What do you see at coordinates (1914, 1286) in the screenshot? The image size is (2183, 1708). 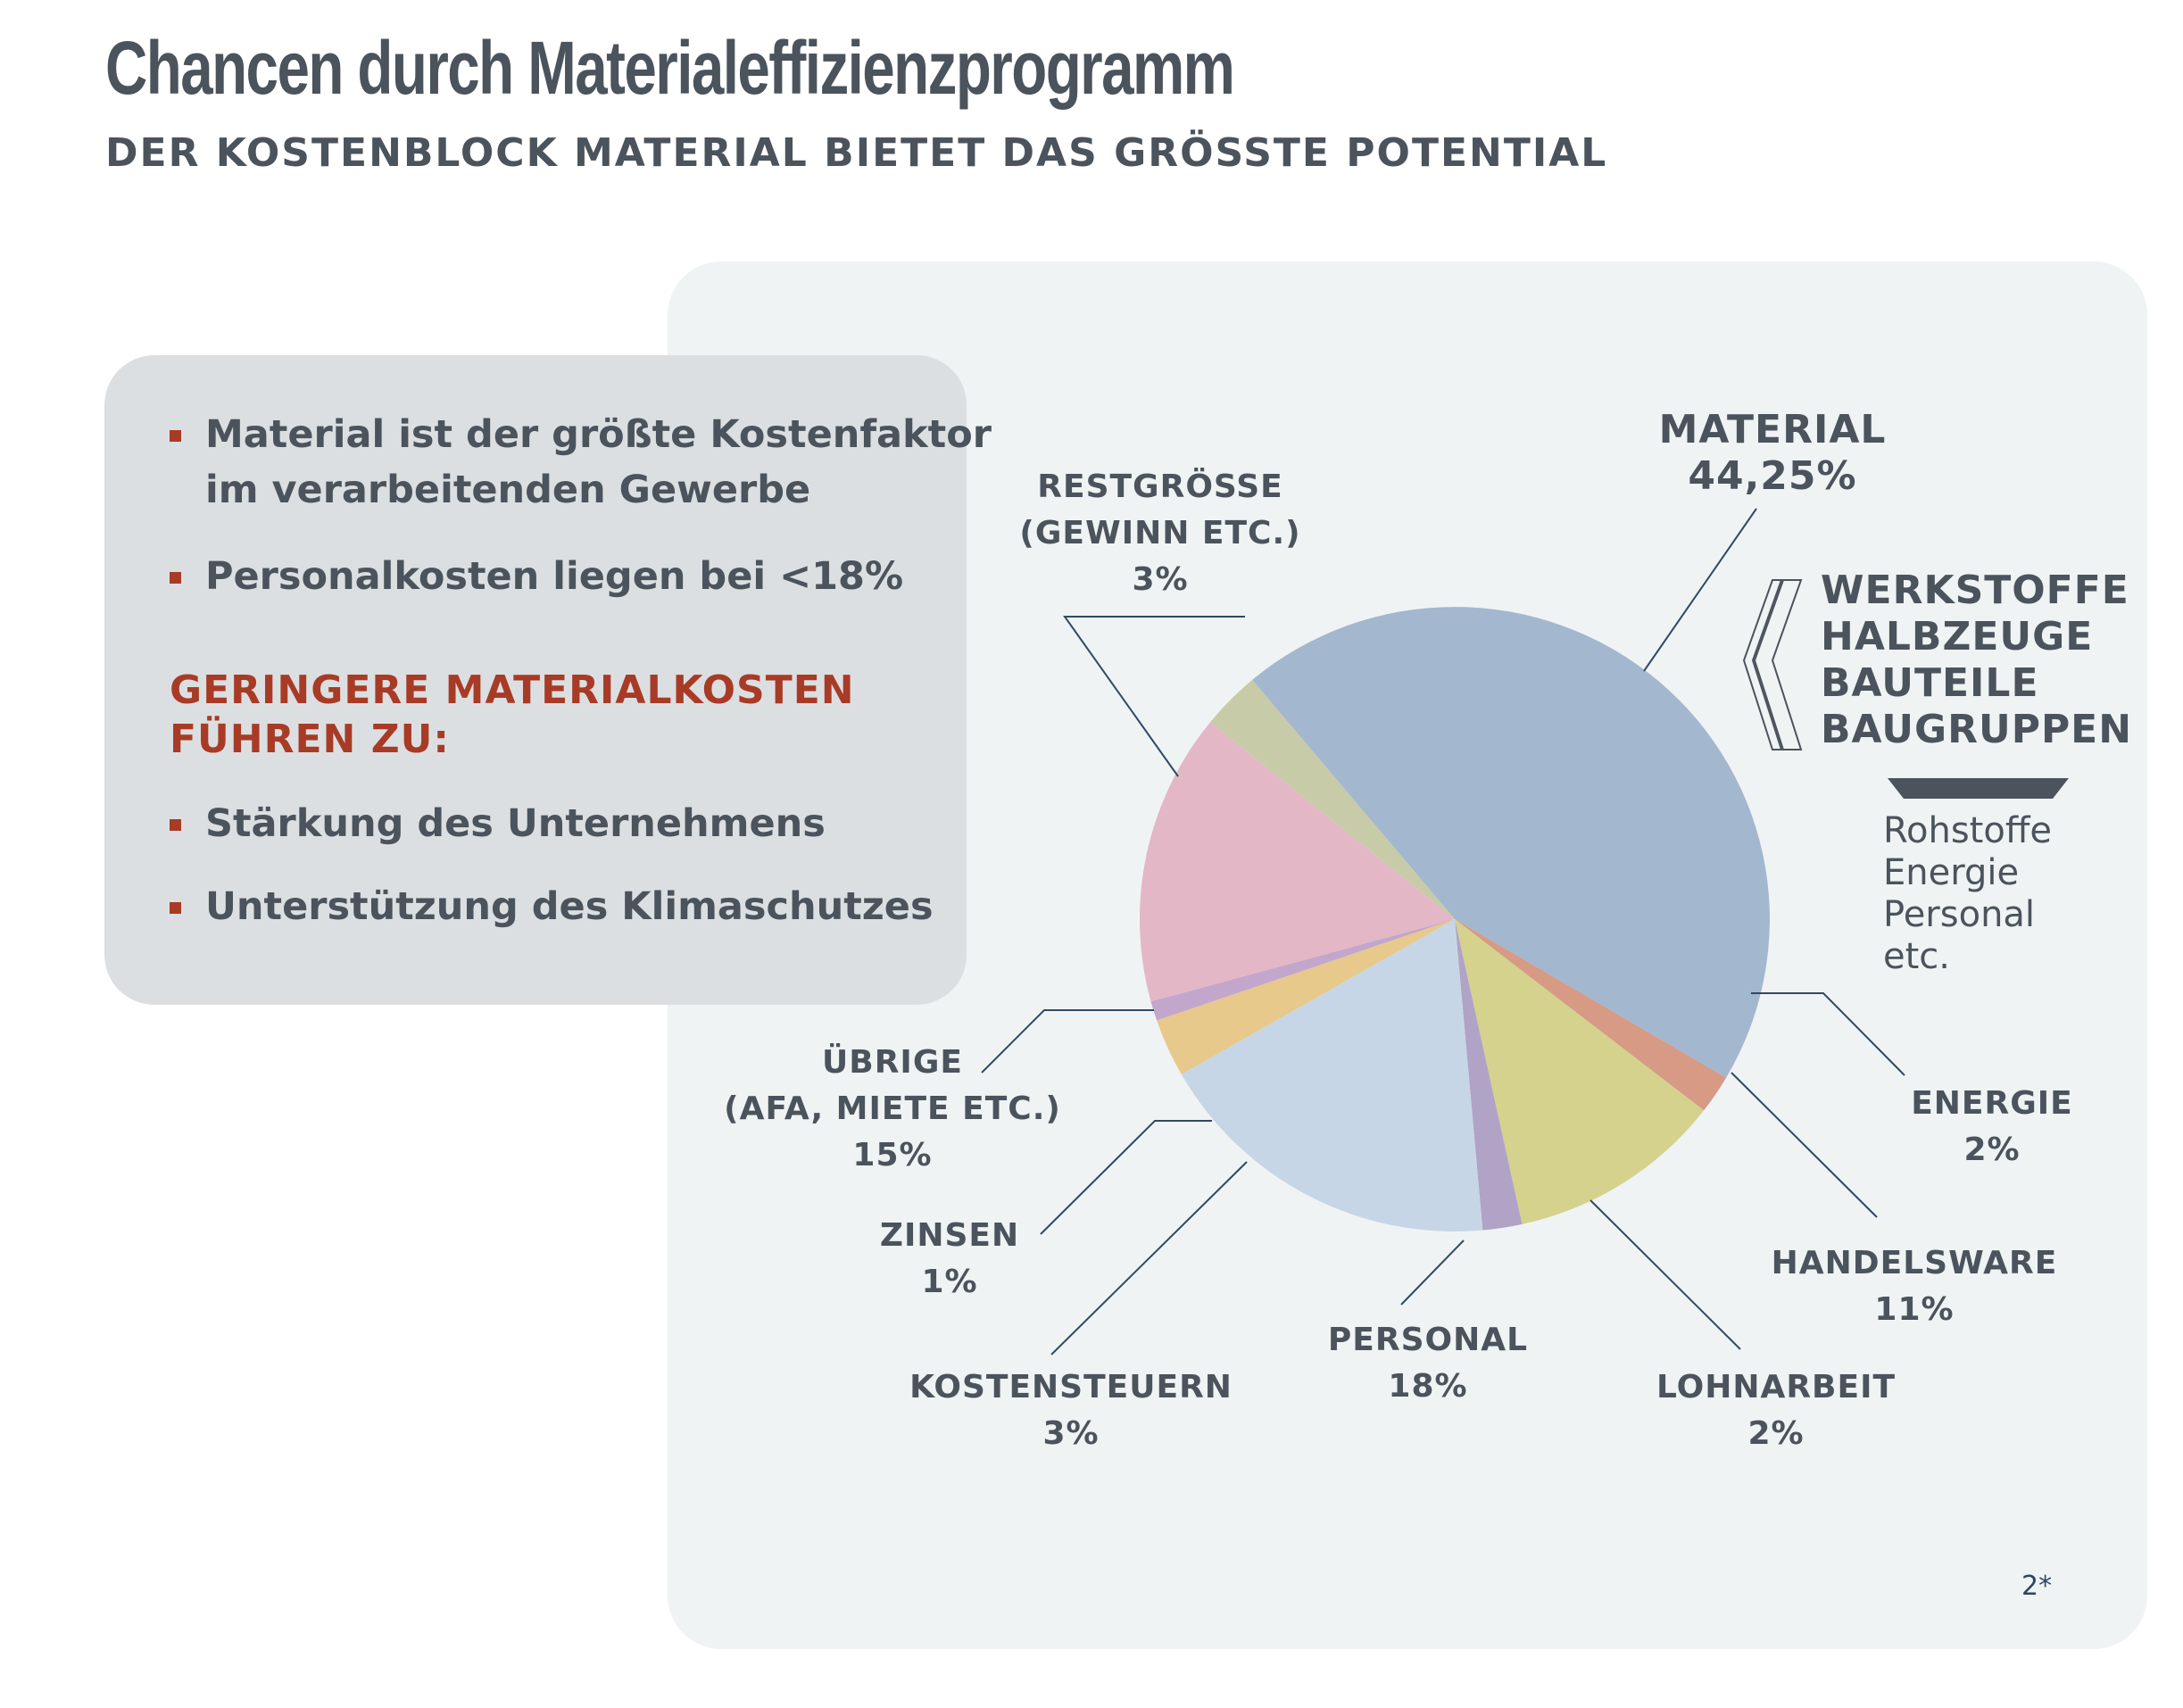 I see `label-handelsware: HANDELSWARE 11%` at bounding box center [1914, 1286].